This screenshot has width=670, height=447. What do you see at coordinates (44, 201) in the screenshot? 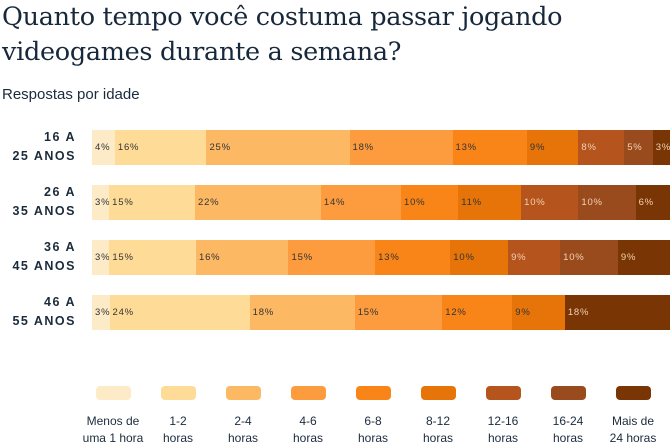
I see `row-label: 26 A 35 ANOS` at bounding box center [44, 201].